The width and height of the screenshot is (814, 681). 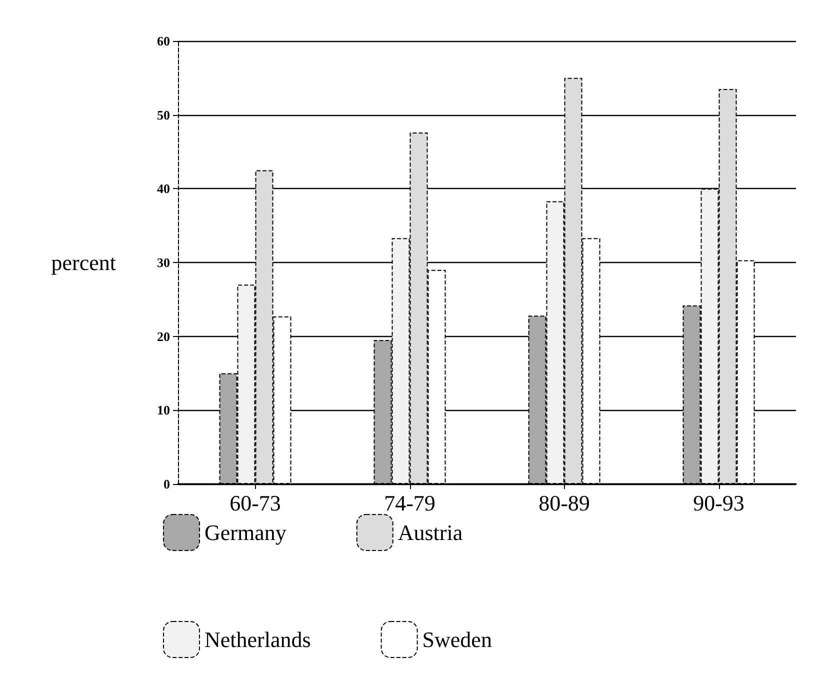 What do you see at coordinates (163, 410) in the screenshot?
I see `y-tick-label: 10` at bounding box center [163, 410].